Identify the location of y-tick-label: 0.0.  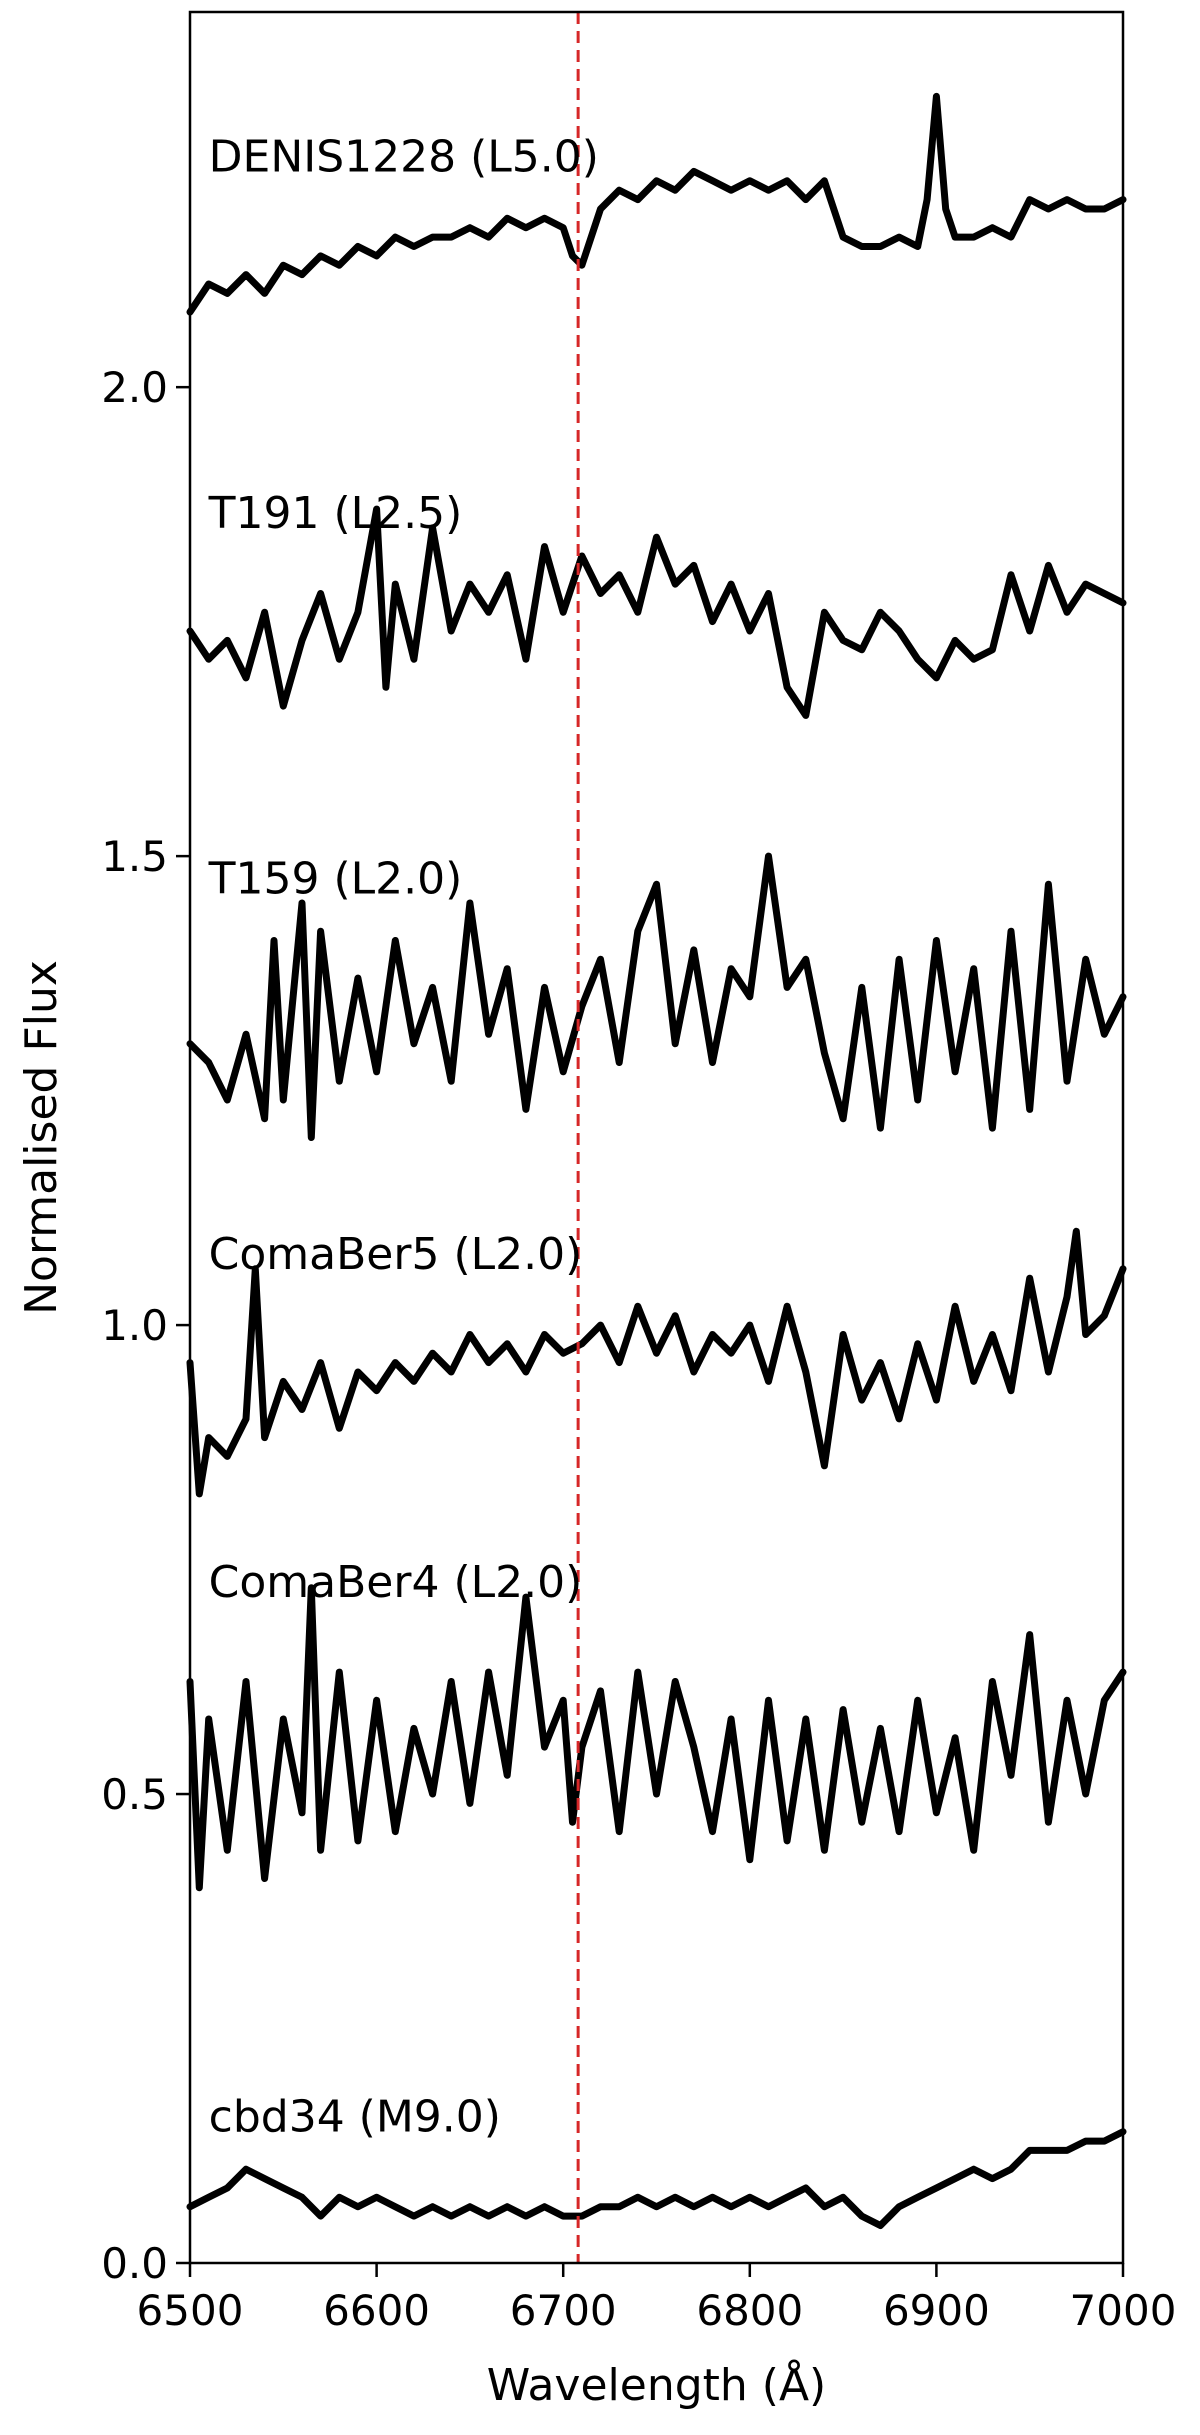
(134, 2263).